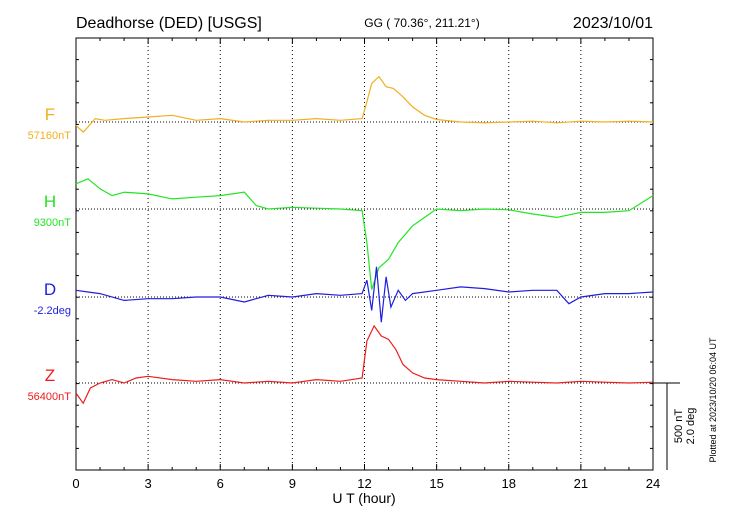 The height and width of the screenshot is (520, 730). Describe the element at coordinates (50, 375) in the screenshot. I see `series-name-z: Z` at that location.